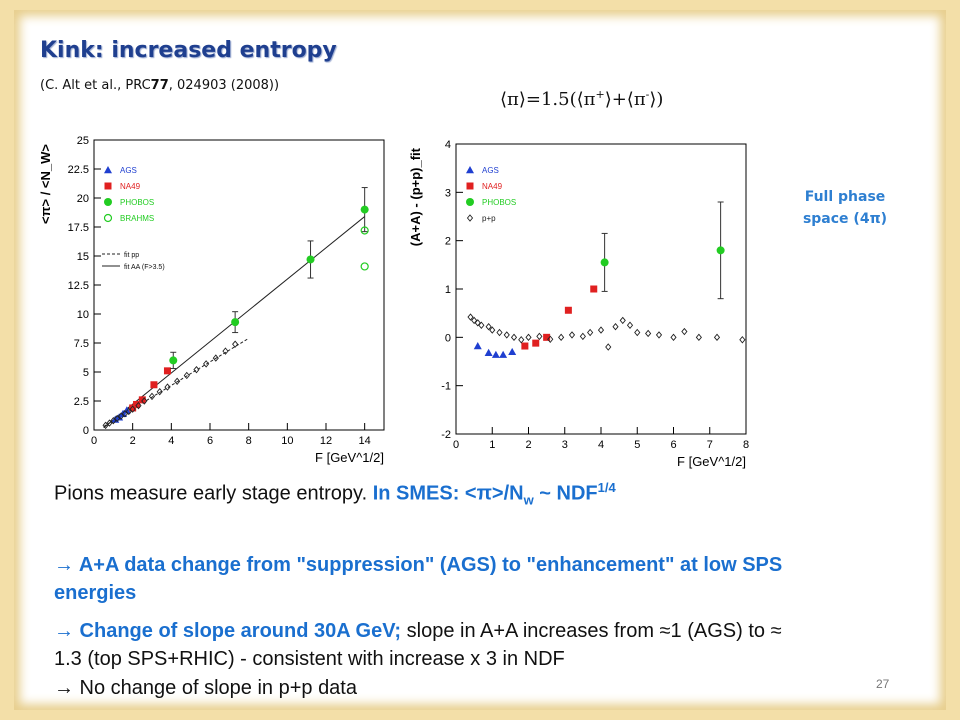 The image size is (960, 720). What do you see at coordinates (448, 290) in the screenshot?
I see `y-tick-label: 1` at bounding box center [448, 290].